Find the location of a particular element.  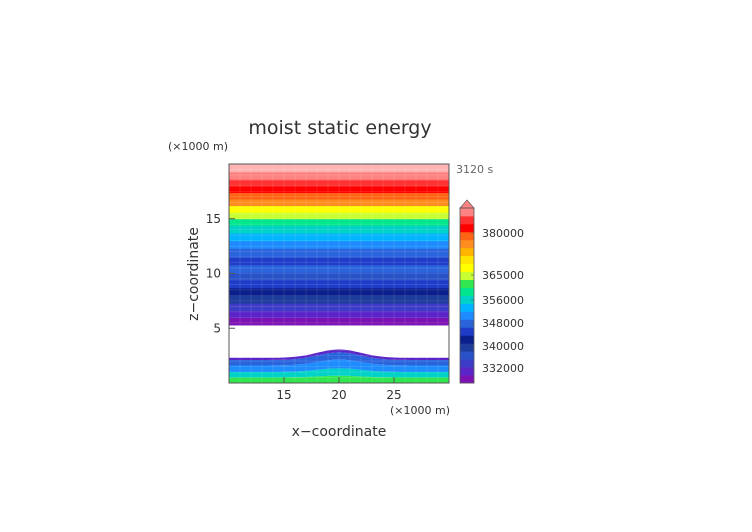

y-unit-label: (×1000 m) is located at coordinates (198, 146).